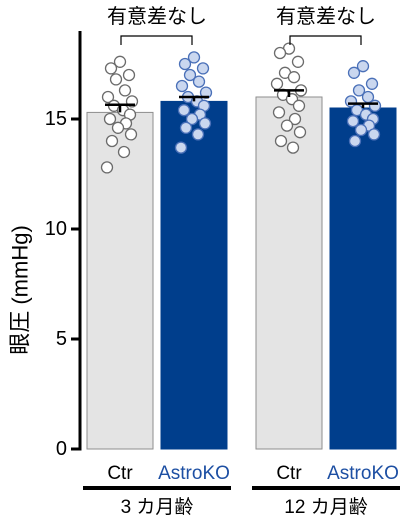 Image resolution: width=409 pixels, height=526 pixels. What do you see at coordinates (61, 449) in the screenshot?
I see `y-tick-label: 0` at bounding box center [61, 449].